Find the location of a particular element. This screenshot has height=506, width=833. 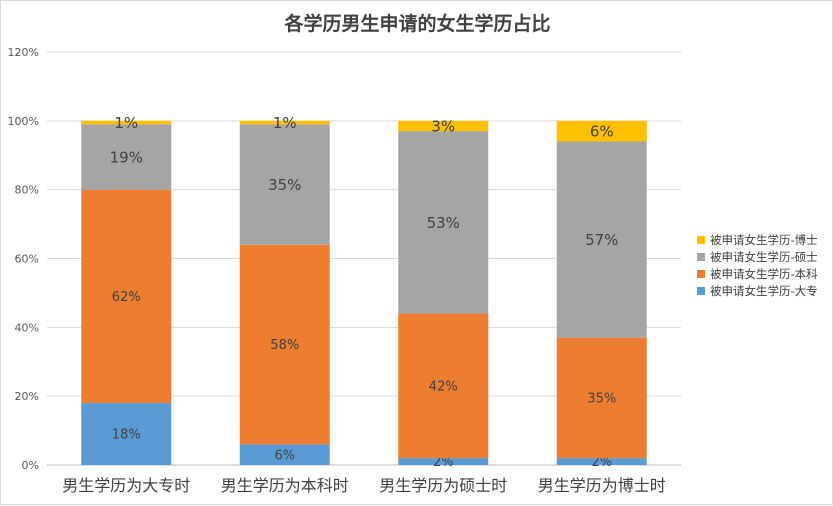

data-label: 53% is located at coordinates (443, 223).